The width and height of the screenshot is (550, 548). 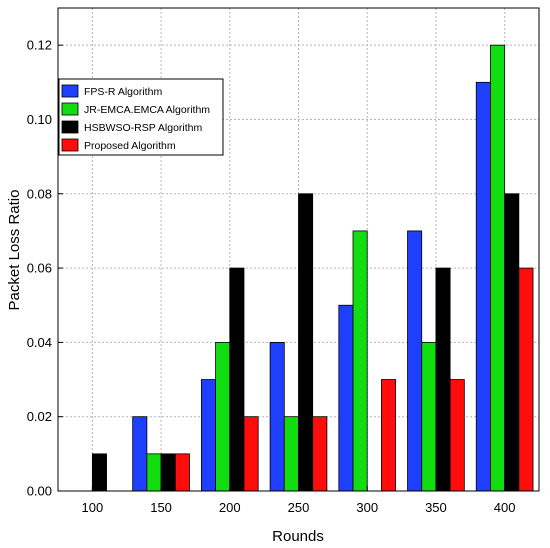 What do you see at coordinates (93, 507) in the screenshot?
I see `x-tick-label: 100` at bounding box center [93, 507].